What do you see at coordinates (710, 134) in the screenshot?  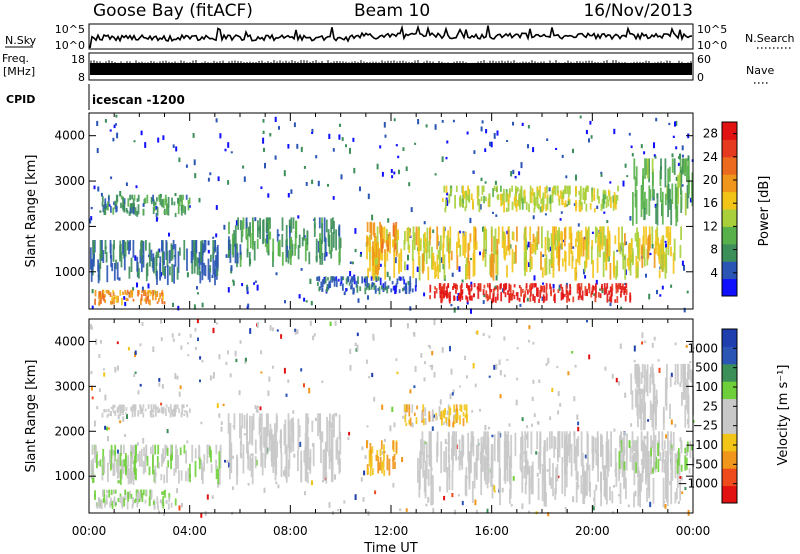 I see `colorbar-tick-label: 28` at bounding box center [710, 134].